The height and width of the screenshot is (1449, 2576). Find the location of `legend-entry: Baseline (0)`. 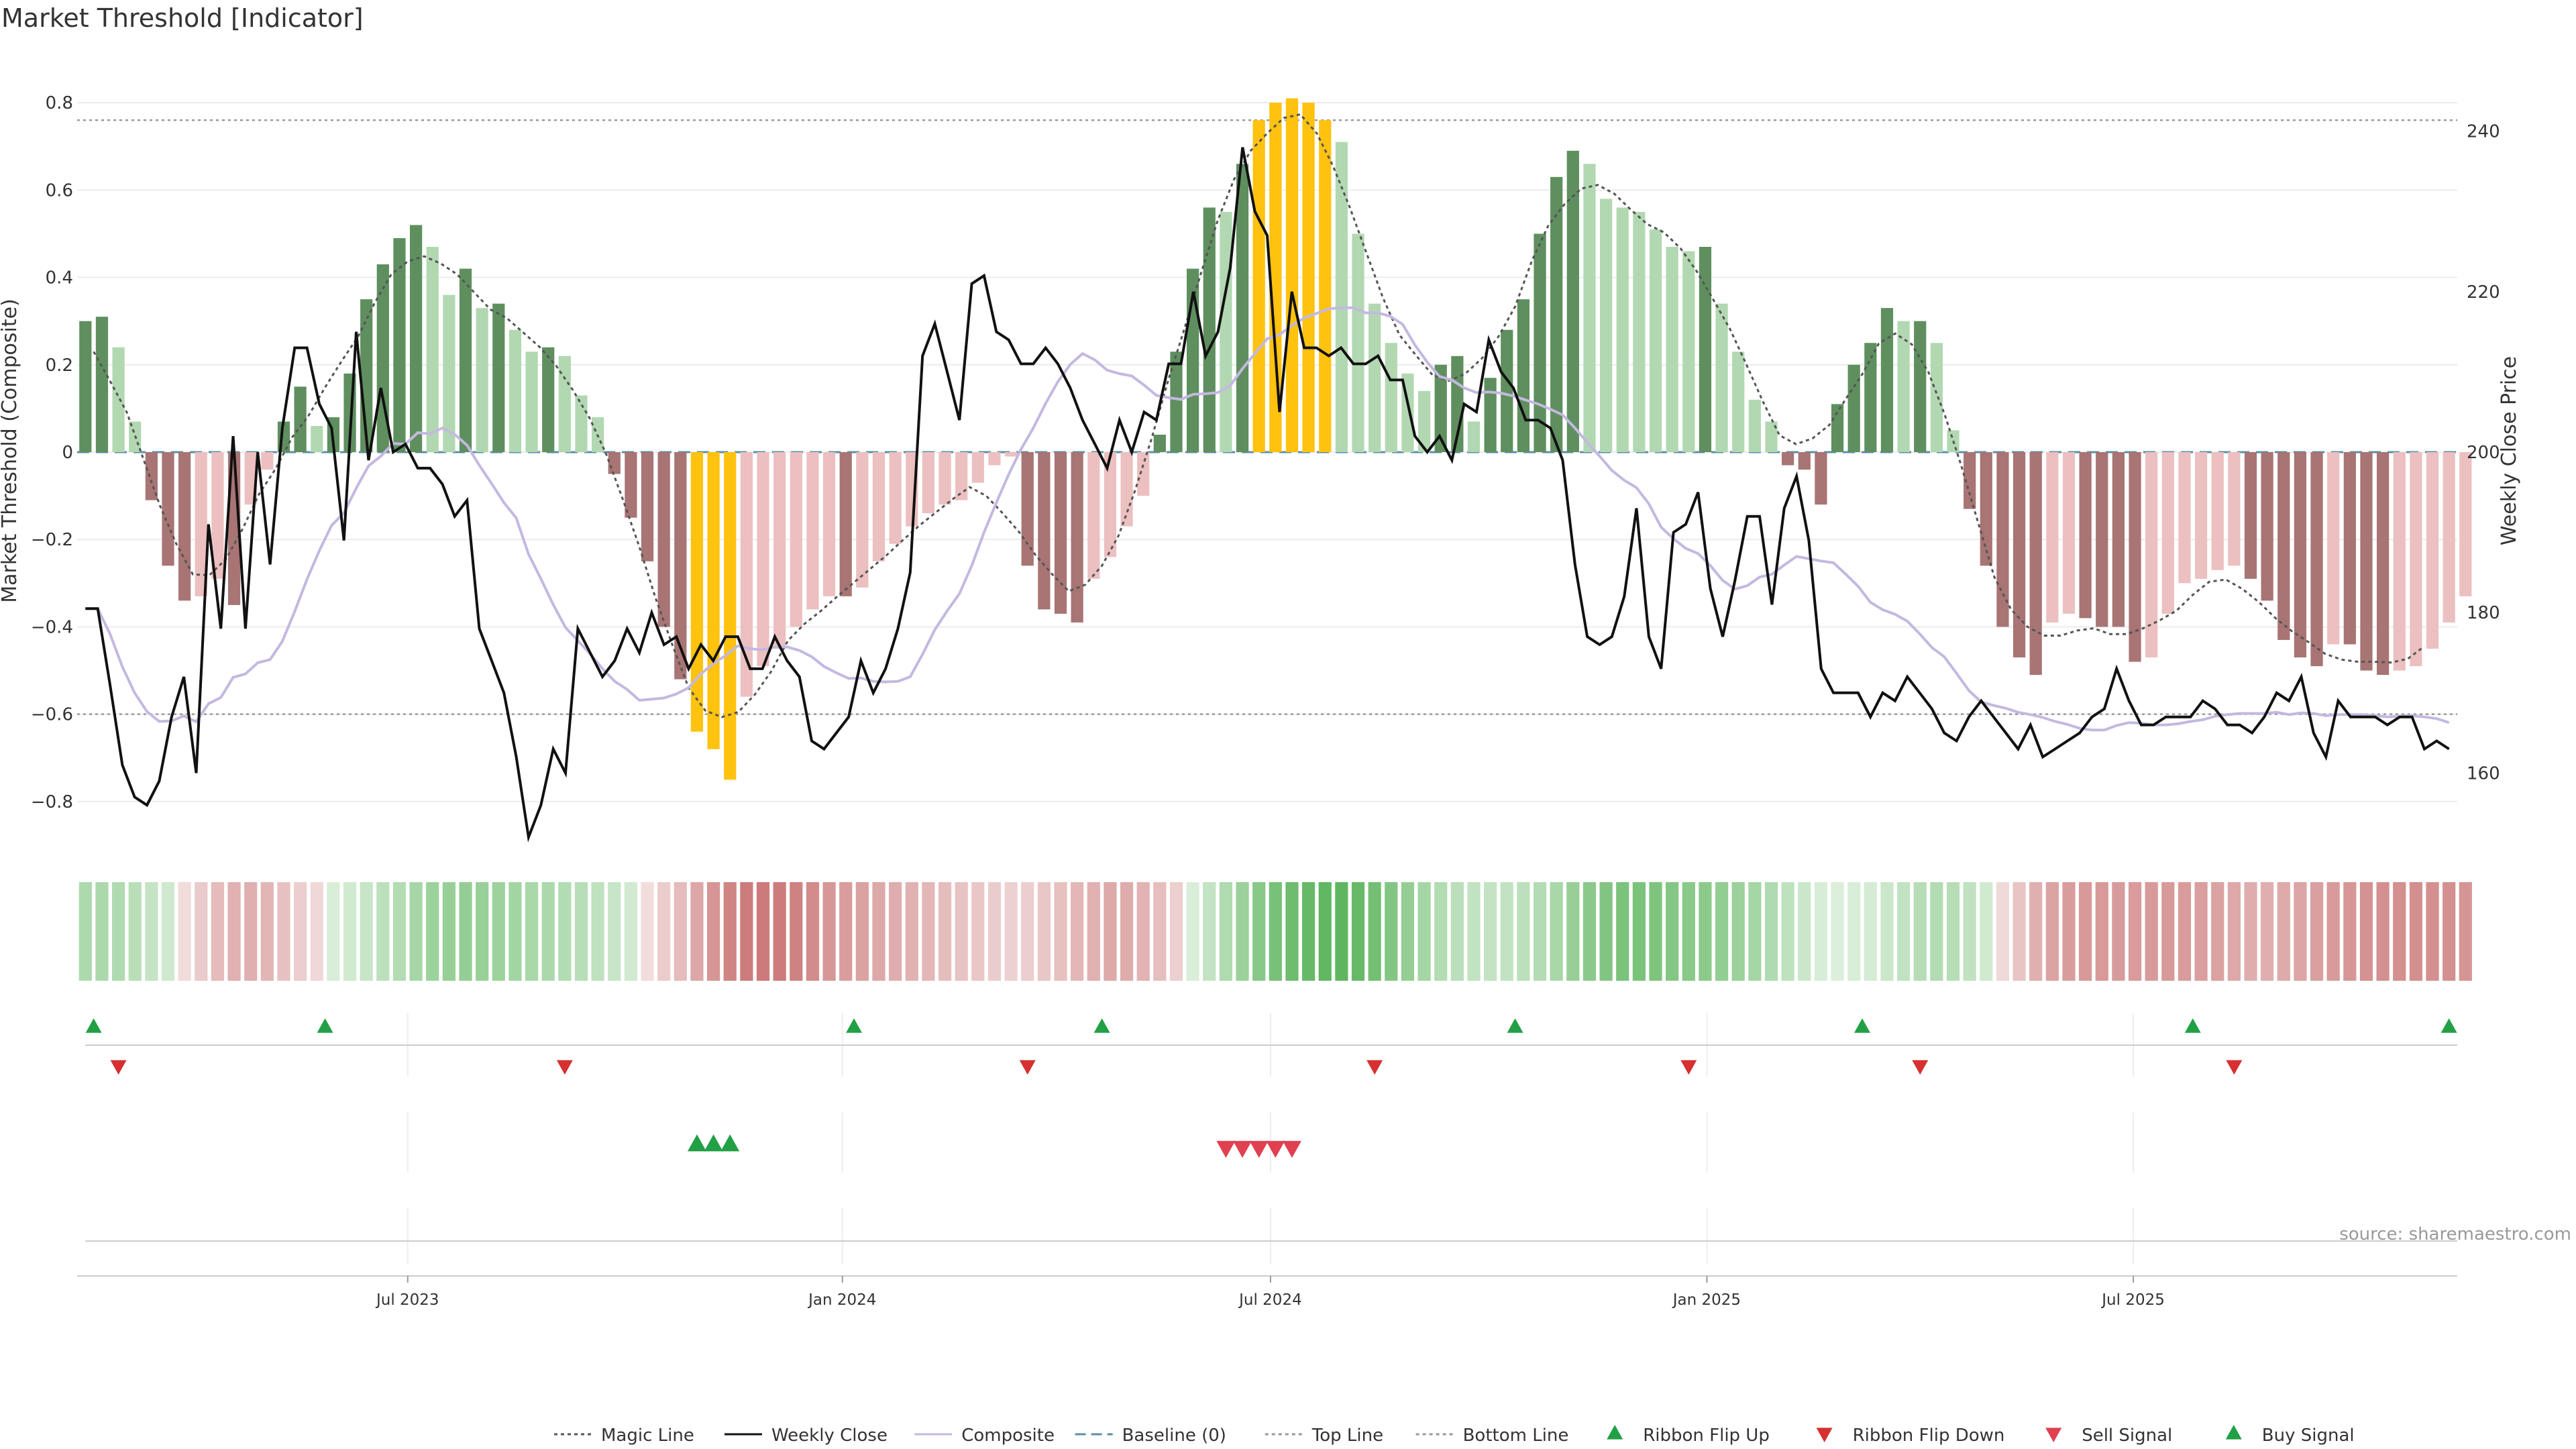

legend-entry: Baseline (0) is located at coordinates (1150, 1436).